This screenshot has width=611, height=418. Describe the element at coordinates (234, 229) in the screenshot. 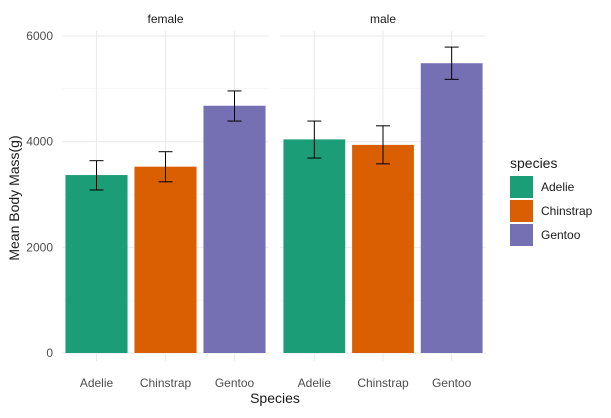

I see `bar-female-gentoo` at that location.